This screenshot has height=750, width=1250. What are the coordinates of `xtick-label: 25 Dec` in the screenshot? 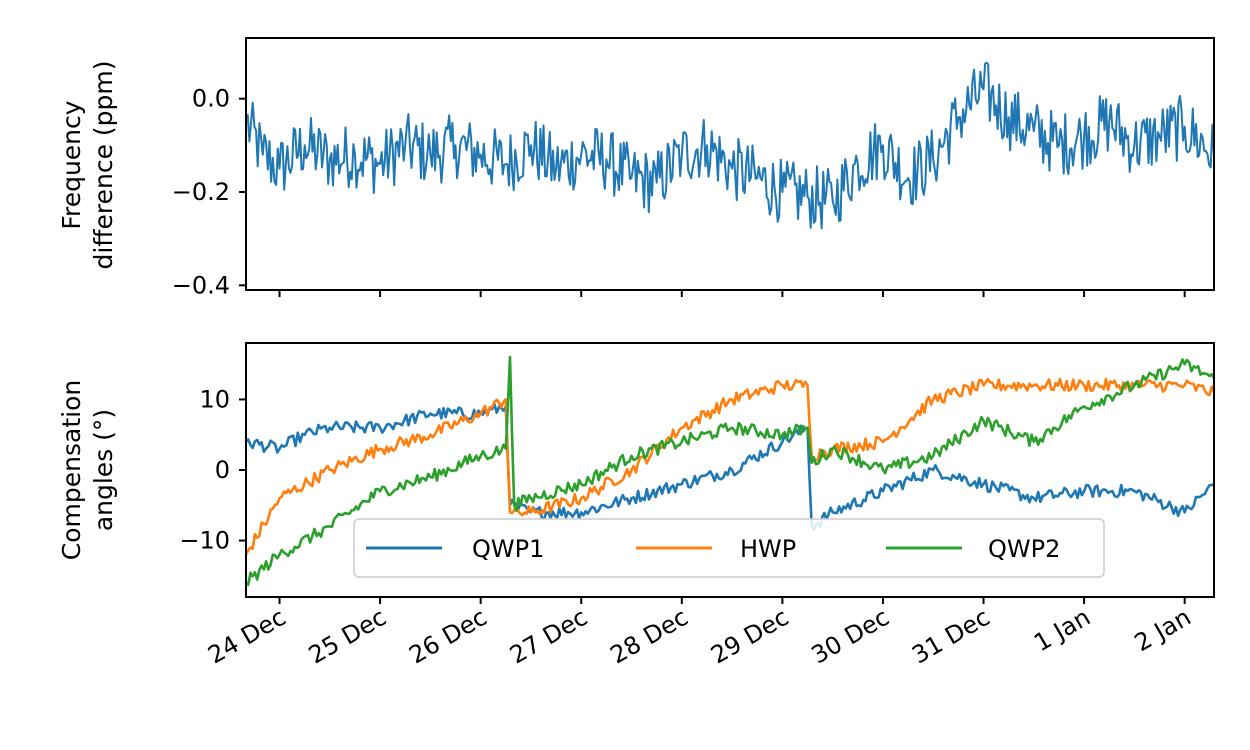 It's located at (347, 636).